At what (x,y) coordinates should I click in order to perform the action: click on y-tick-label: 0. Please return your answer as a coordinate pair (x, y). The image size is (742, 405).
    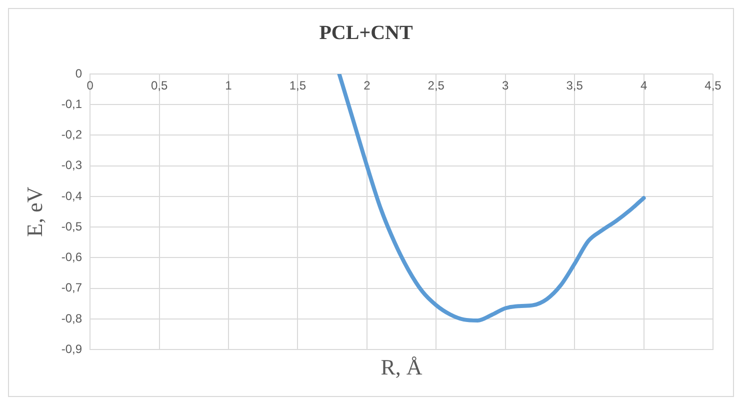
    Looking at the image, I should click on (78, 73).